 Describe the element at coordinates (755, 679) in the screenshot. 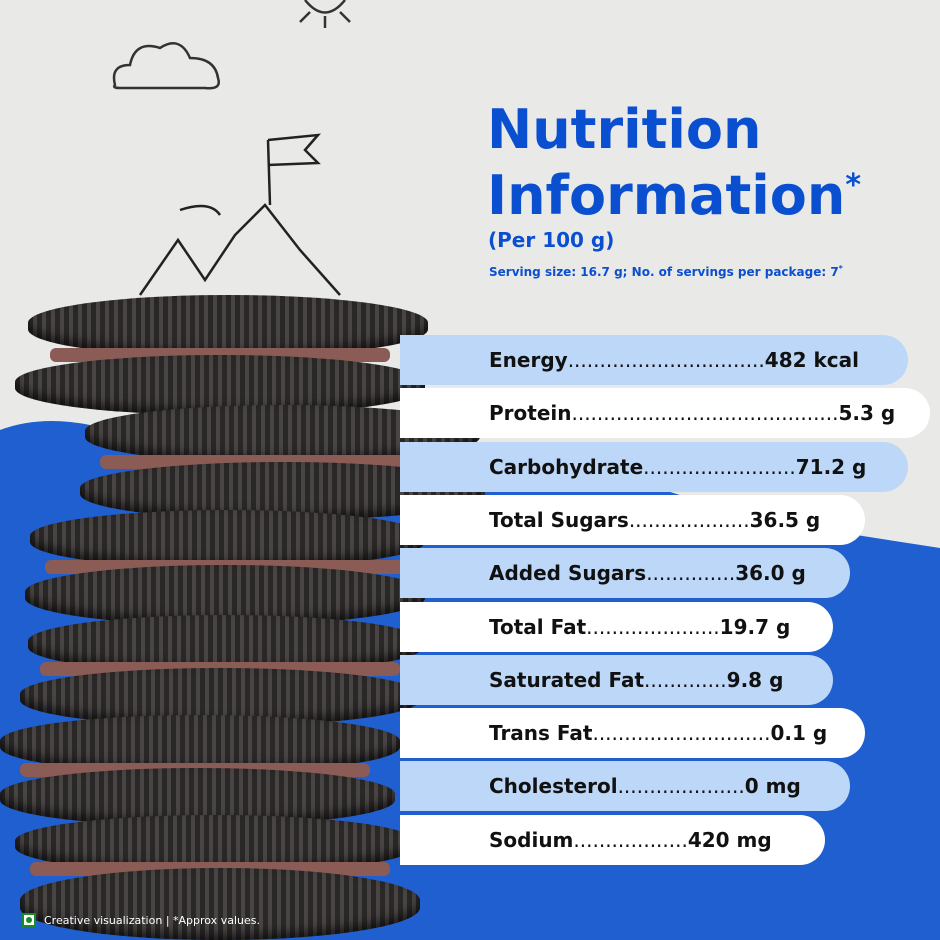

I see `nutrient-value: 9.8 g` at that location.